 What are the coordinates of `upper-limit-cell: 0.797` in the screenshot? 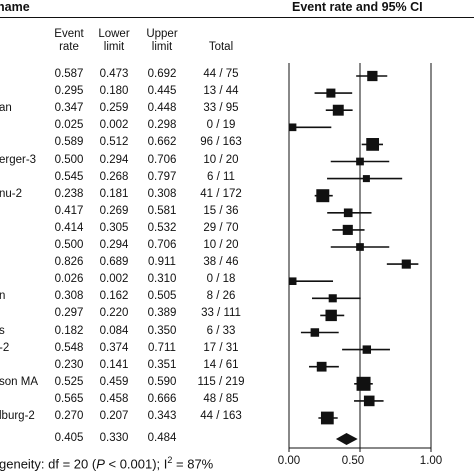 It's located at (162, 176).